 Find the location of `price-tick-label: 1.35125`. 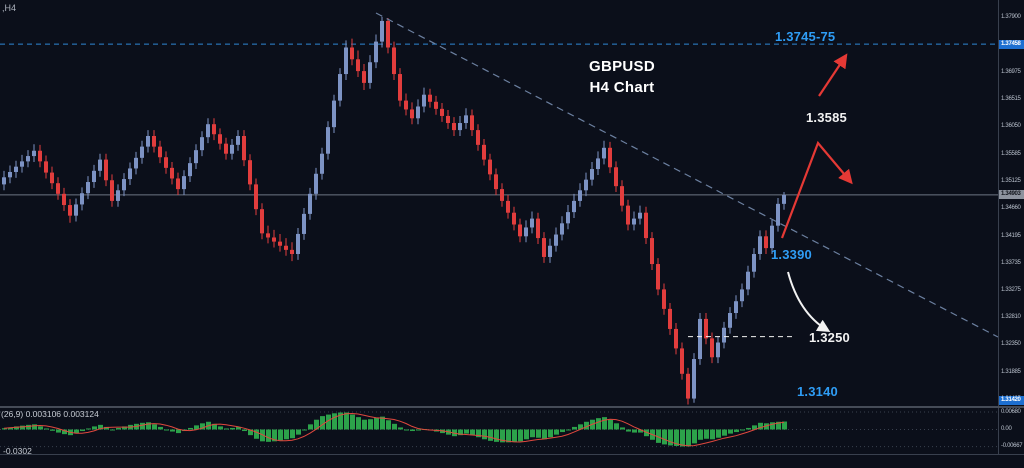

price-tick-label: 1.35125 is located at coordinates (1011, 180).